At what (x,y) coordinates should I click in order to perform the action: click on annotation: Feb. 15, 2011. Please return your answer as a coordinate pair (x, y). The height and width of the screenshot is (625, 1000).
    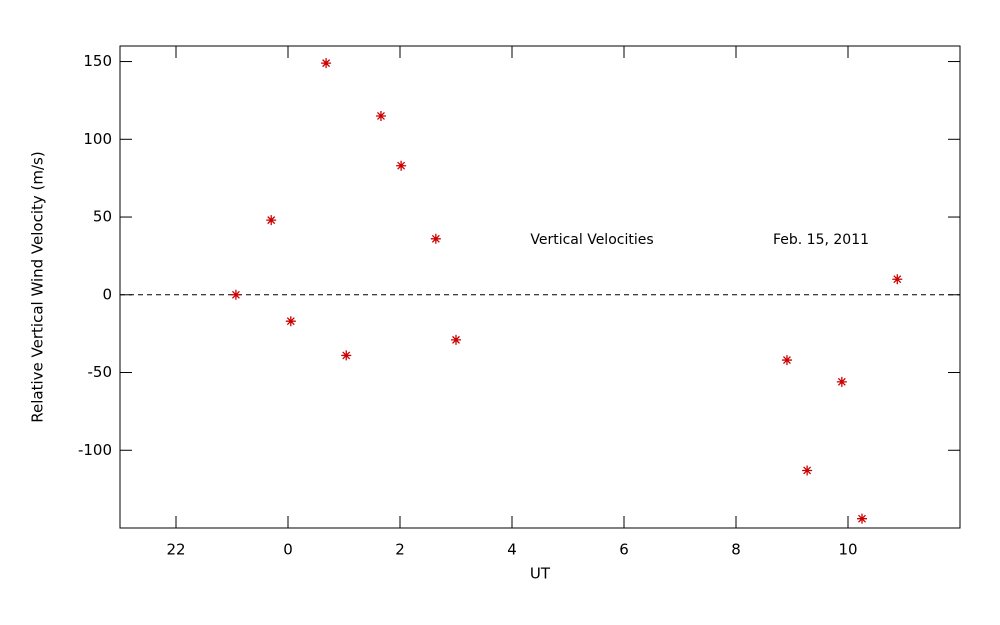
    Looking at the image, I should click on (821, 240).